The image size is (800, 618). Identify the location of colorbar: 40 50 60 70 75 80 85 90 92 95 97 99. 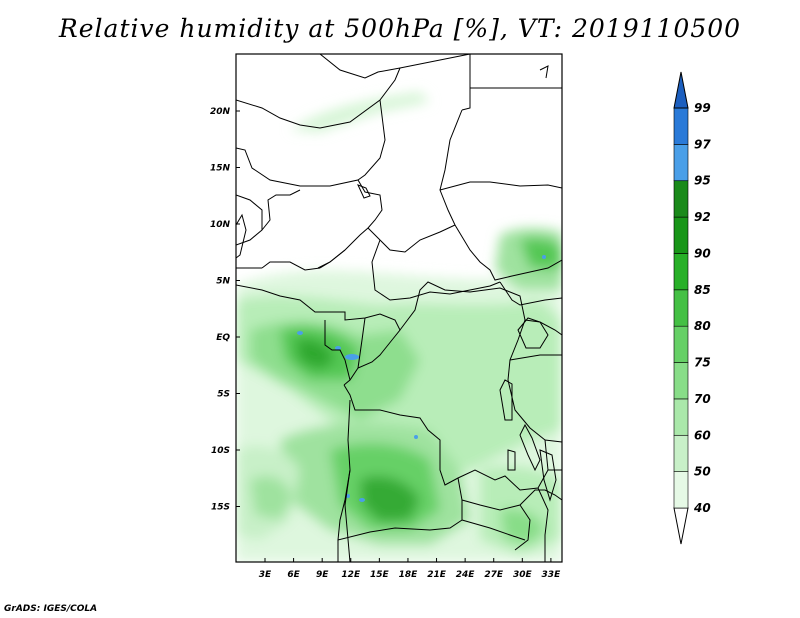
(692, 308).